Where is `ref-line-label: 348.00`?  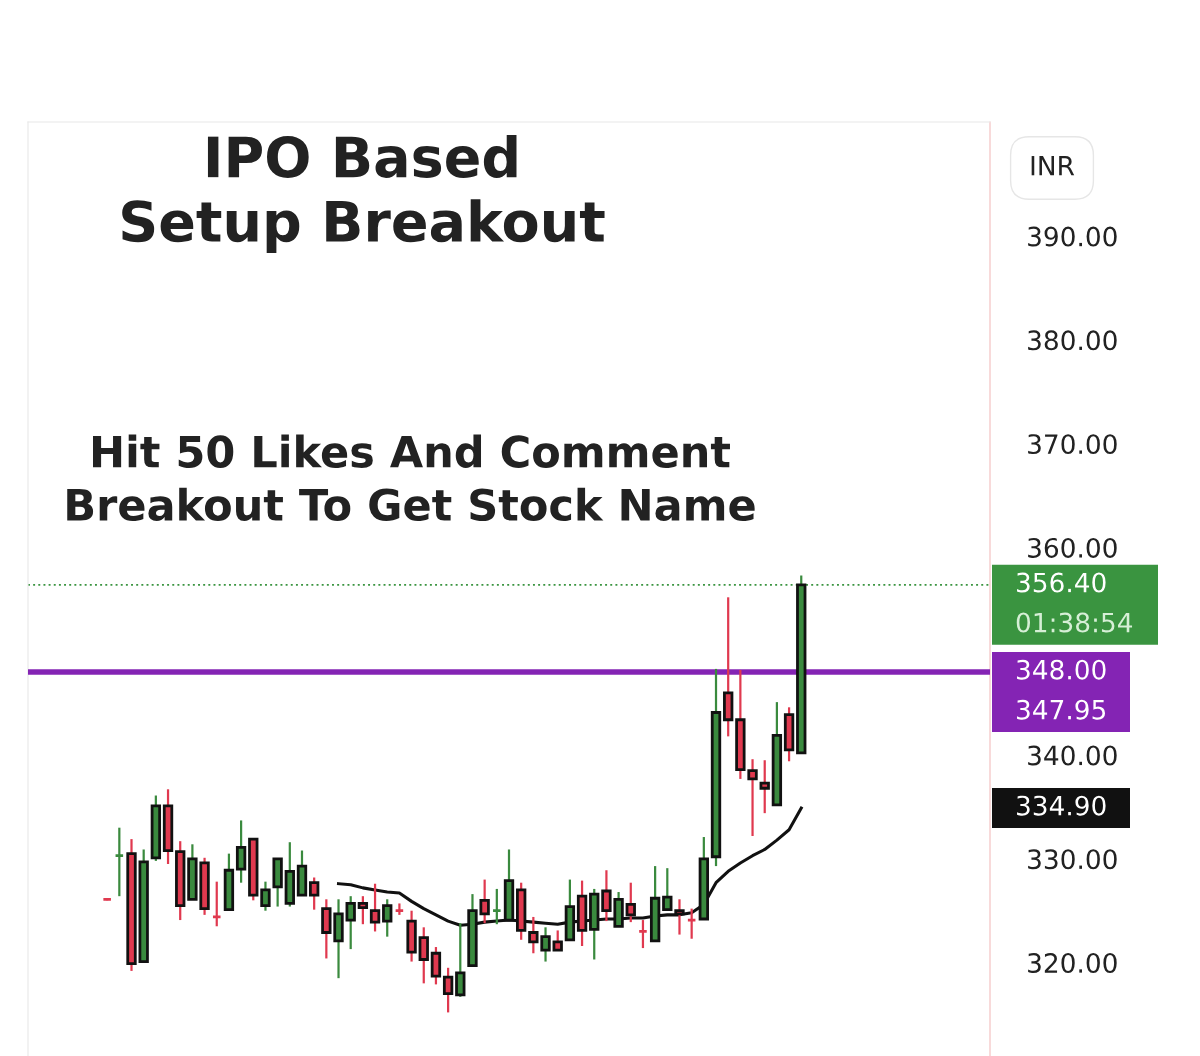 ref-line-label: 348.00 is located at coordinates (1061, 669).